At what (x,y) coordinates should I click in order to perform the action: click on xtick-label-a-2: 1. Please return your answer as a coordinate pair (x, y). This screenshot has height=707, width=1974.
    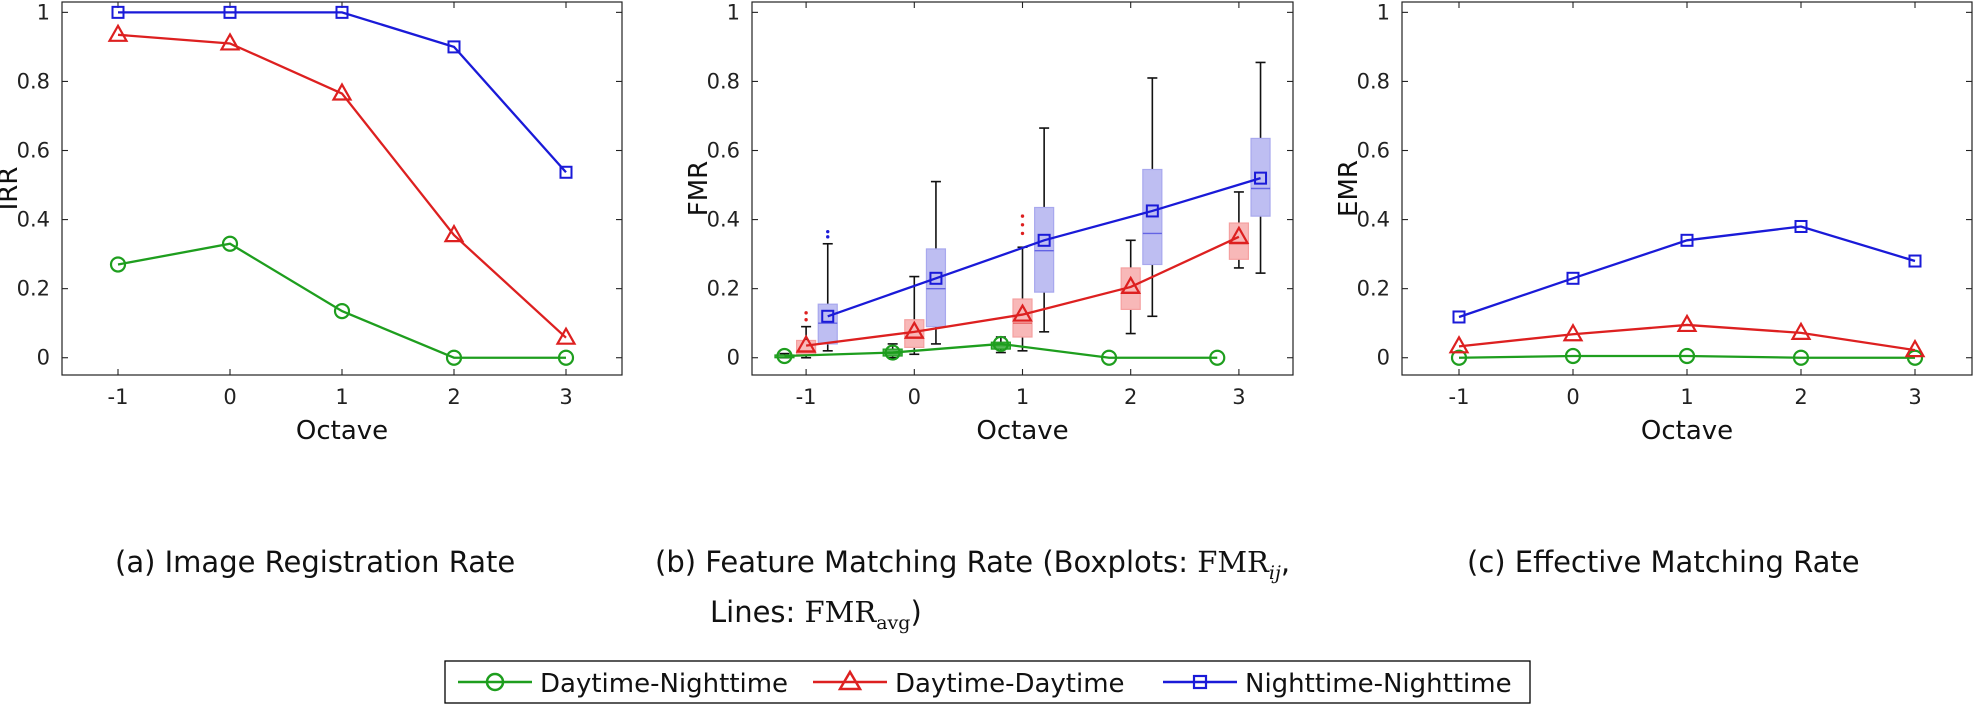
    Looking at the image, I should click on (341, 397).